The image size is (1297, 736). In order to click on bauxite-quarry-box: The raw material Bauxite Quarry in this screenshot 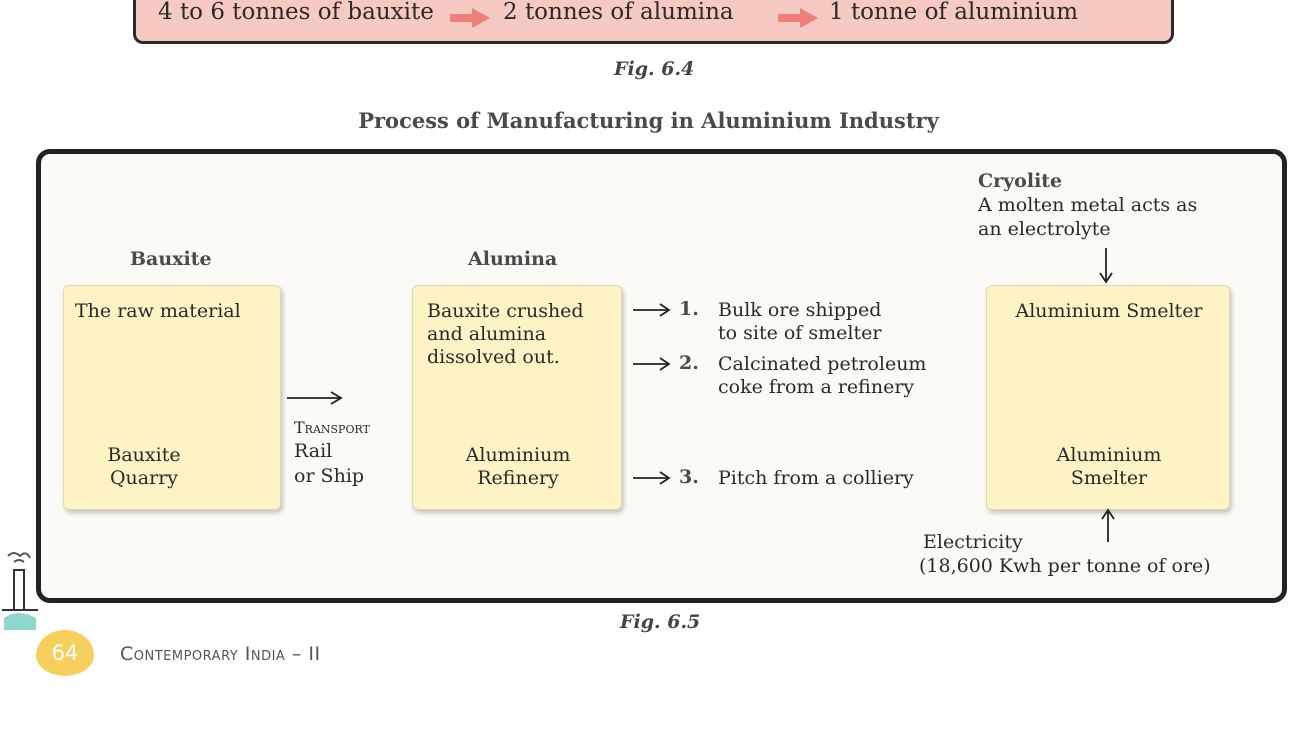, I will do `click(172, 397)`.